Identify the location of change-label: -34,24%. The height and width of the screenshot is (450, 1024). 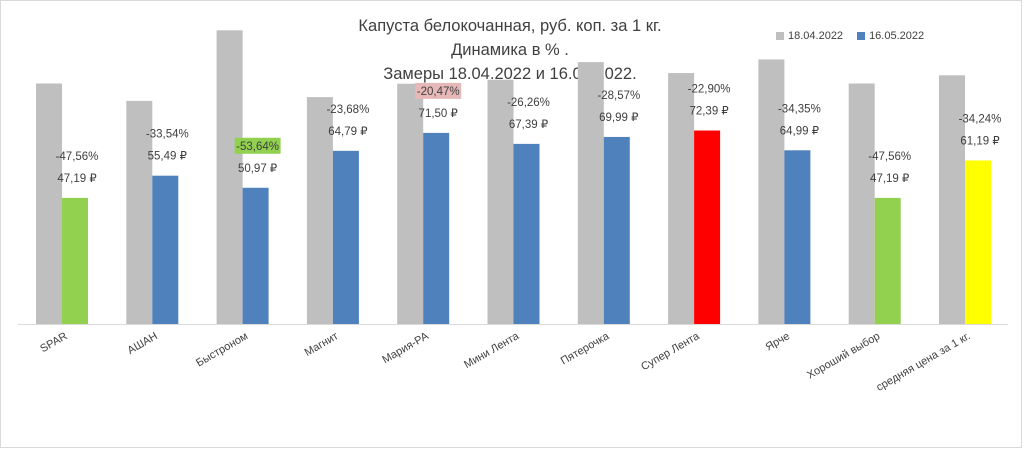
(980, 119).